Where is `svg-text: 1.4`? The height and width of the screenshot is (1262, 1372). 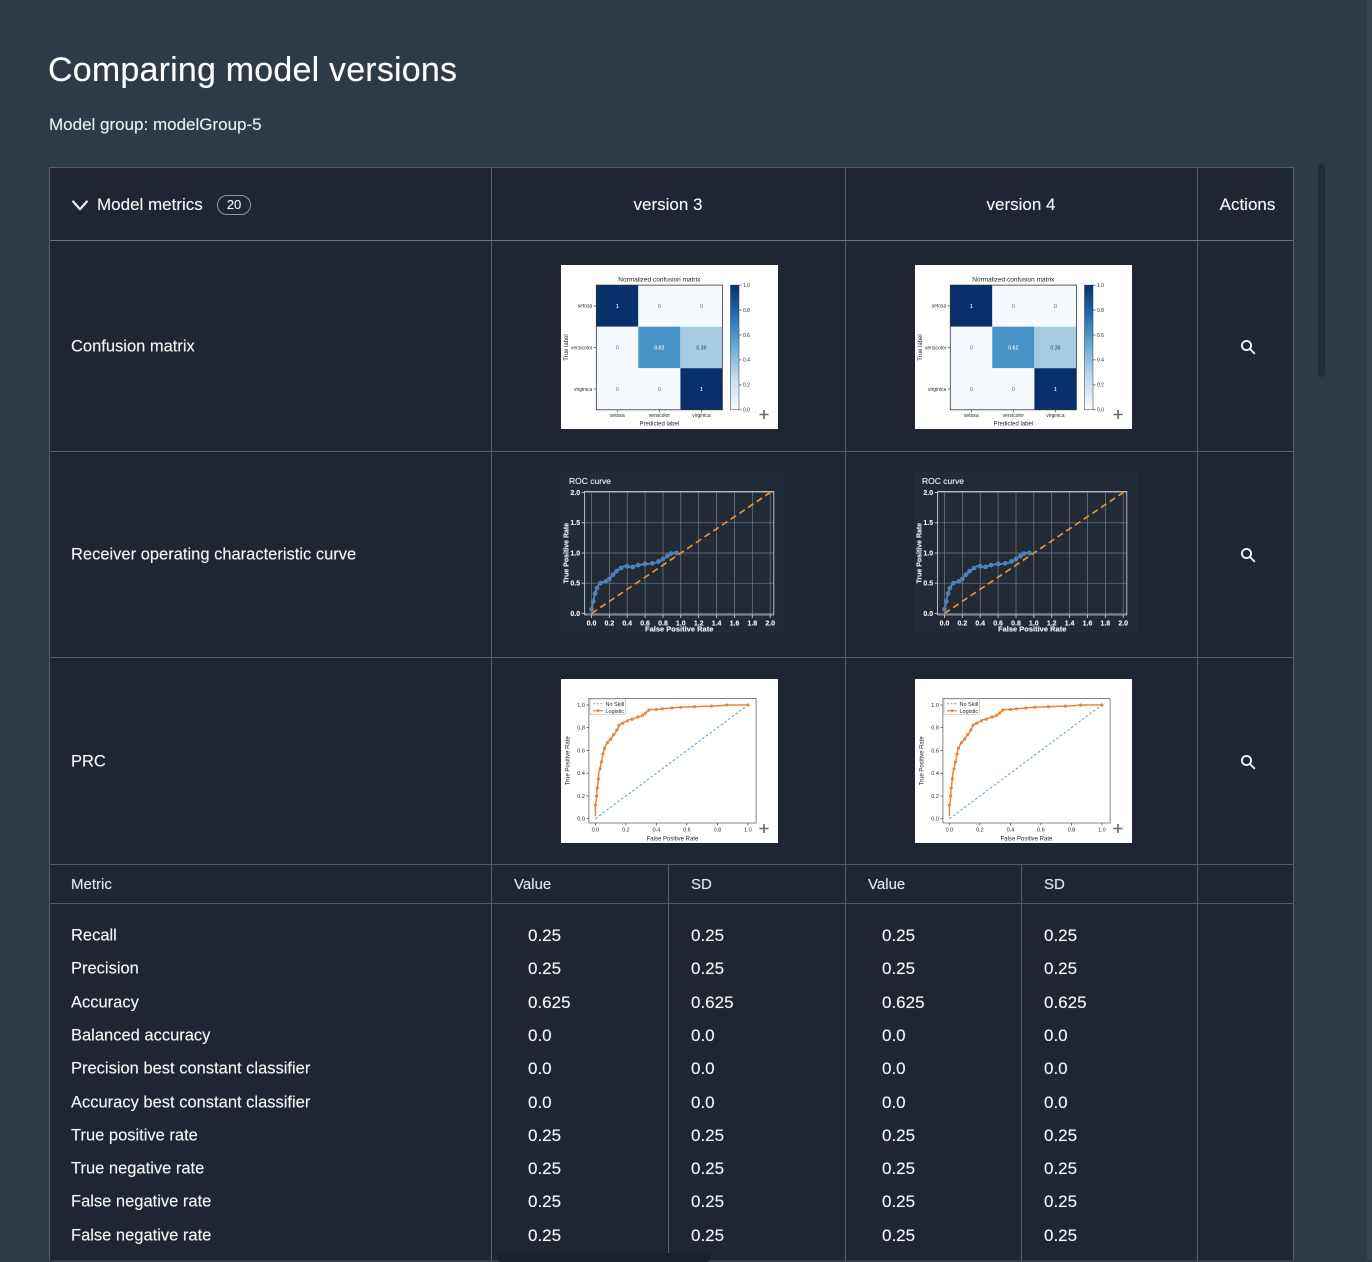 svg-text: 1.4 is located at coordinates (717, 623).